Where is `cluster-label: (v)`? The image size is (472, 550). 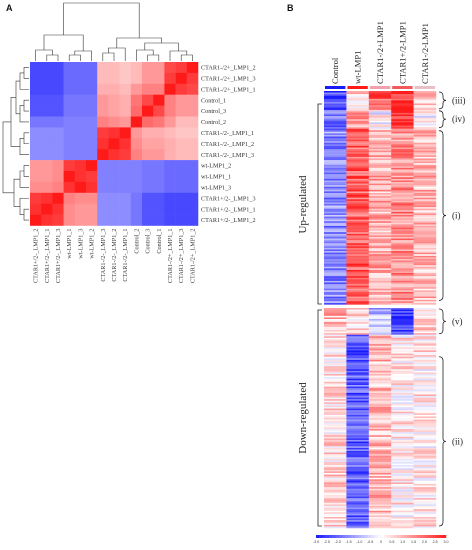 cluster-label: (v) is located at coordinates (457, 321).